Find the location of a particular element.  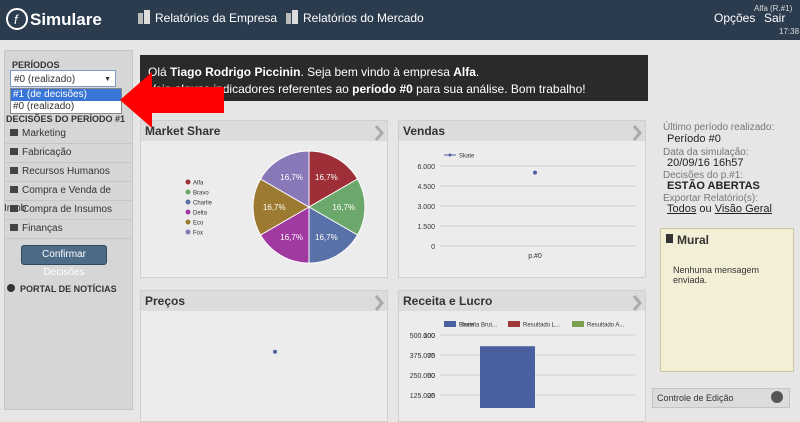

menu-label: Compra de Insumos is located at coordinates (67, 209).